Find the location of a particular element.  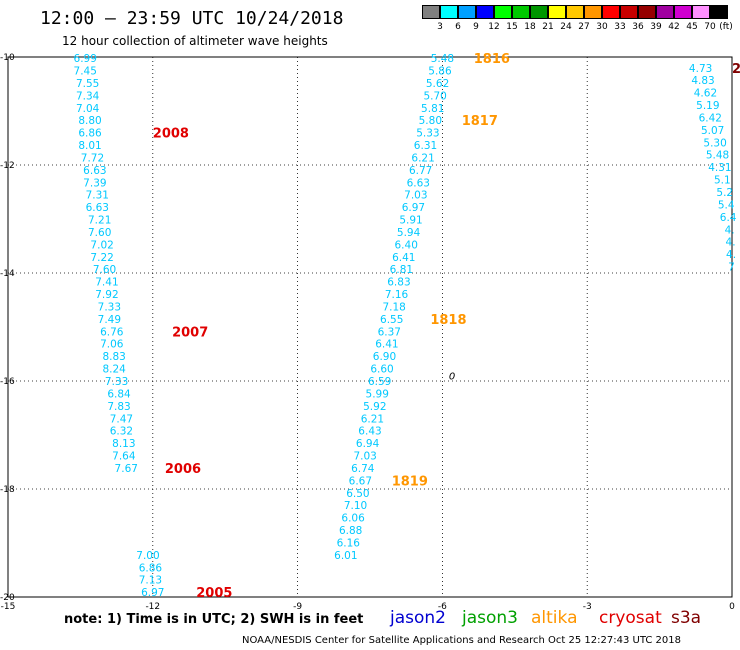

pass-time-label: 1817 is located at coordinates (480, 121).